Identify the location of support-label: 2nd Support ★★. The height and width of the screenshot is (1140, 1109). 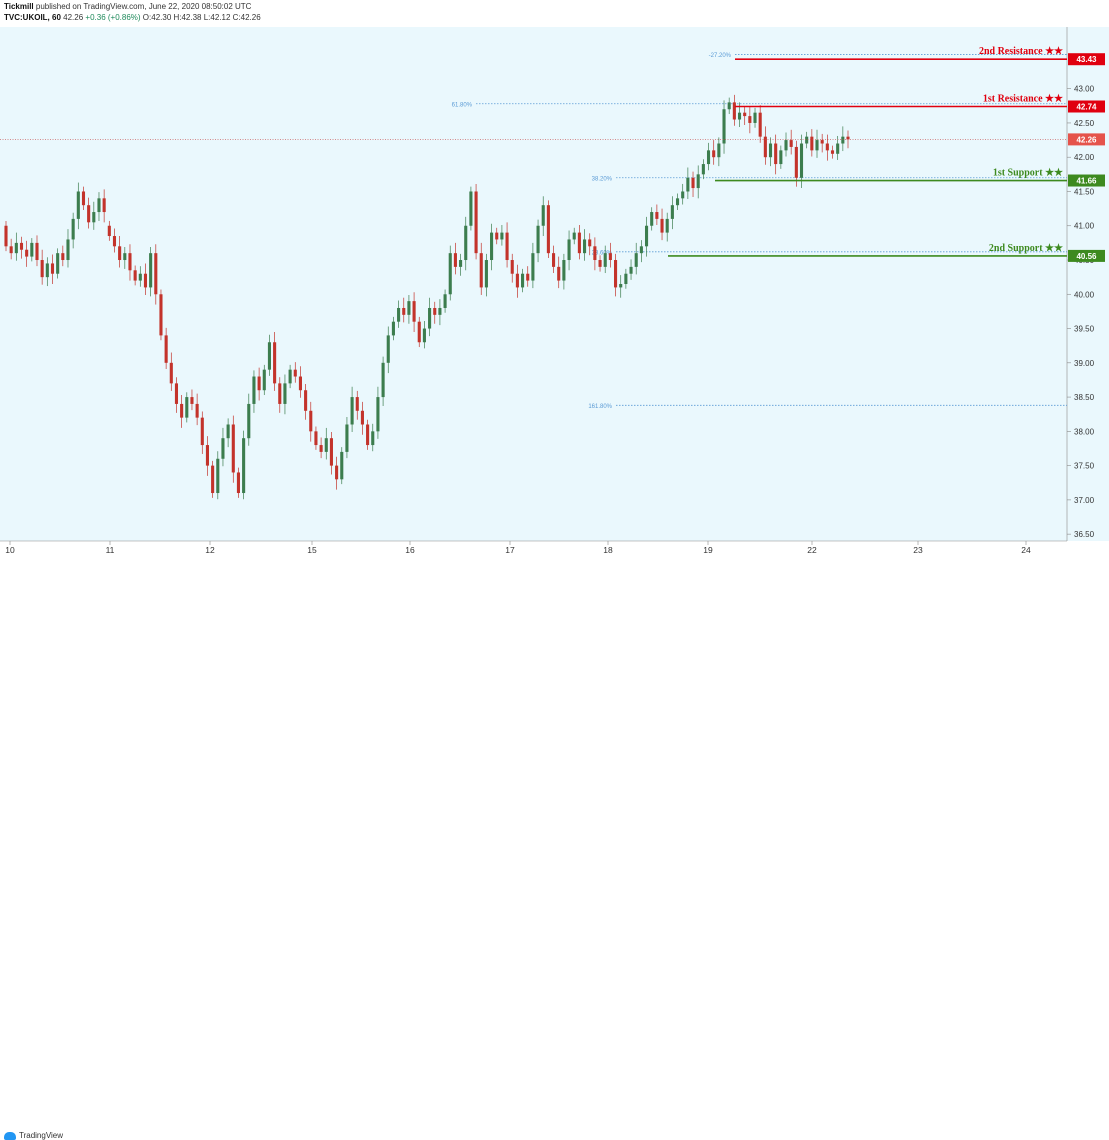
(1026, 248).